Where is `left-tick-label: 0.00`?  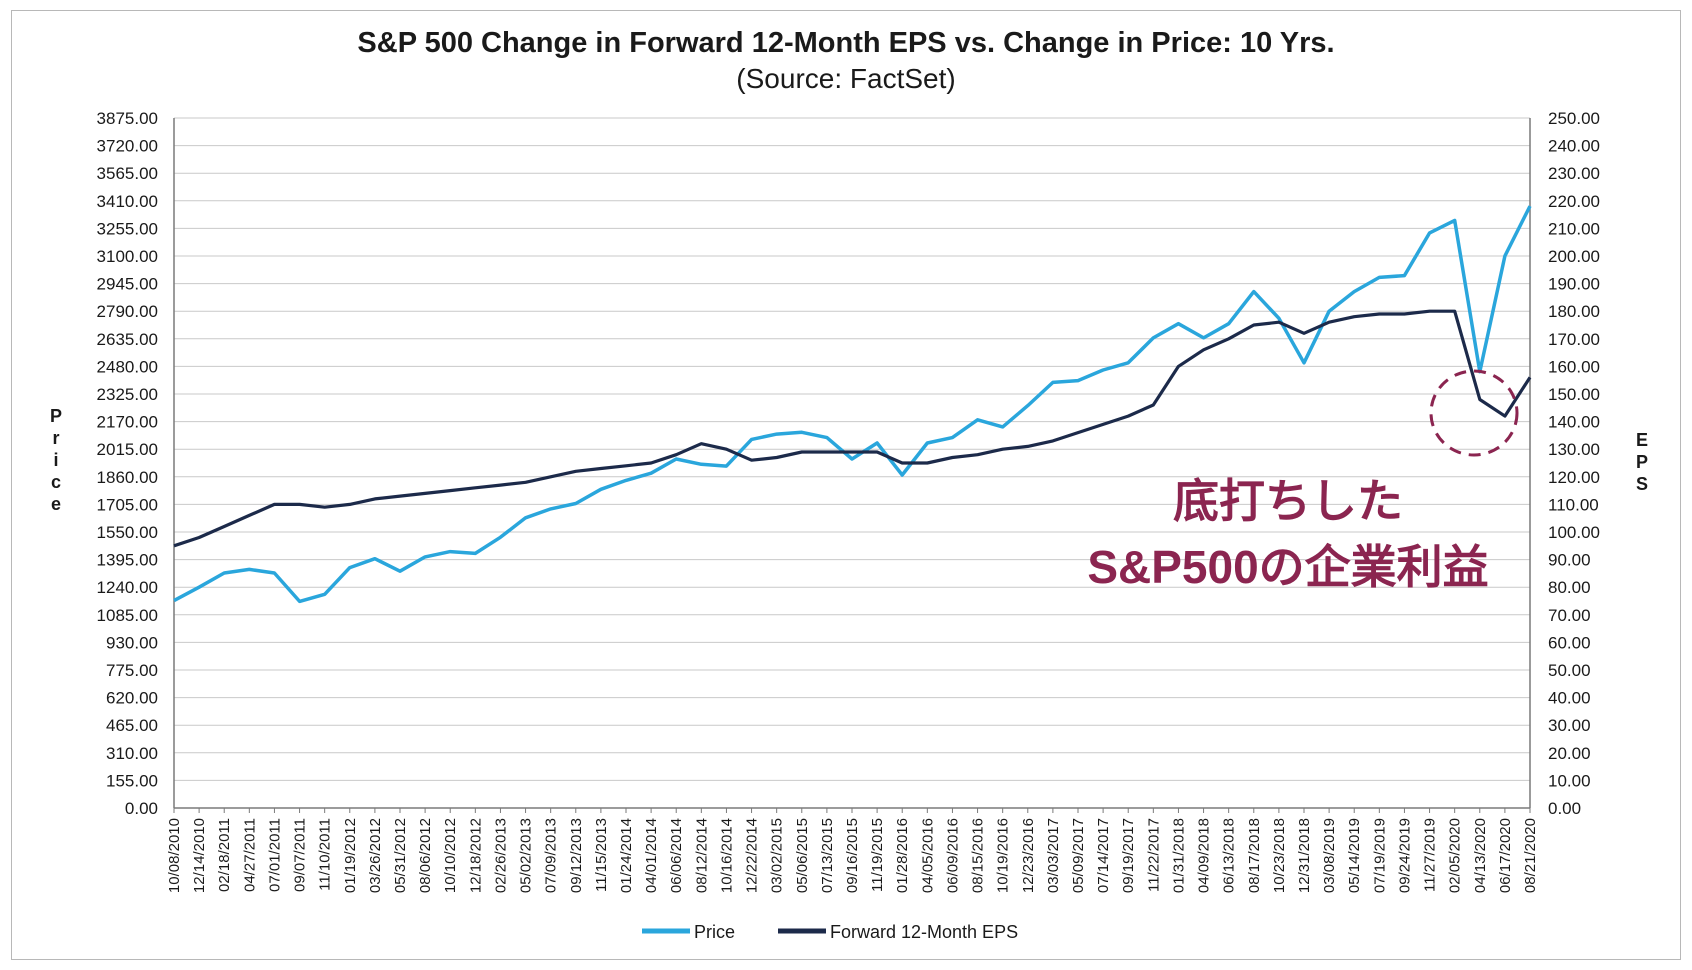 left-tick-label: 0.00 is located at coordinates (141, 808).